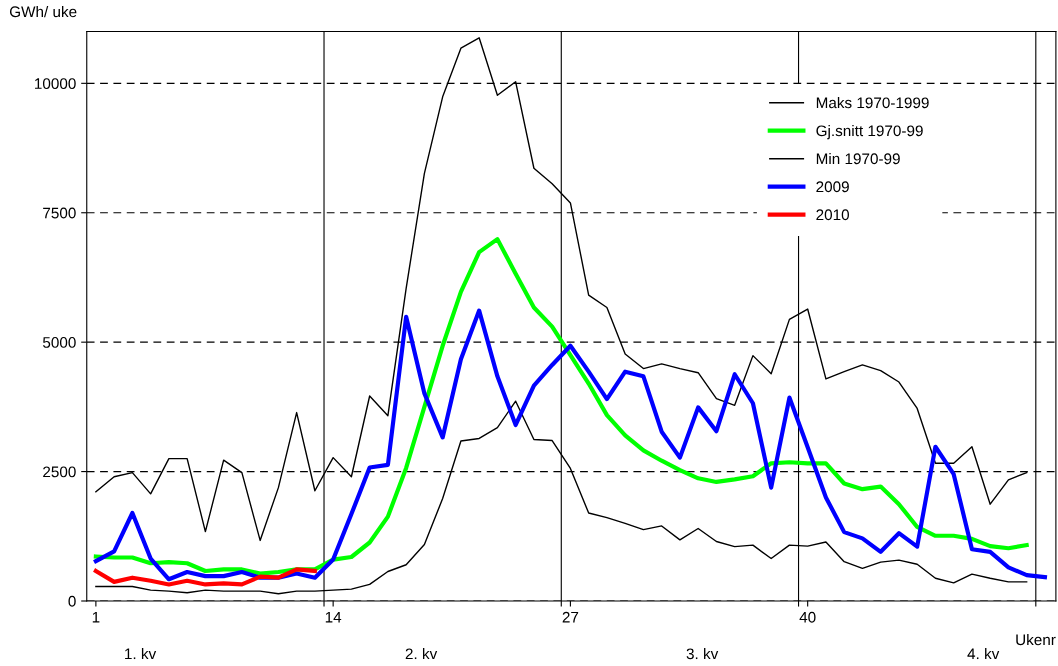 This screenshot has height=666, width=1058. What do you see at coordinates (833, 215) in the screenshot?
I see `legend-label: 2010` at bounding box center [833, 215].